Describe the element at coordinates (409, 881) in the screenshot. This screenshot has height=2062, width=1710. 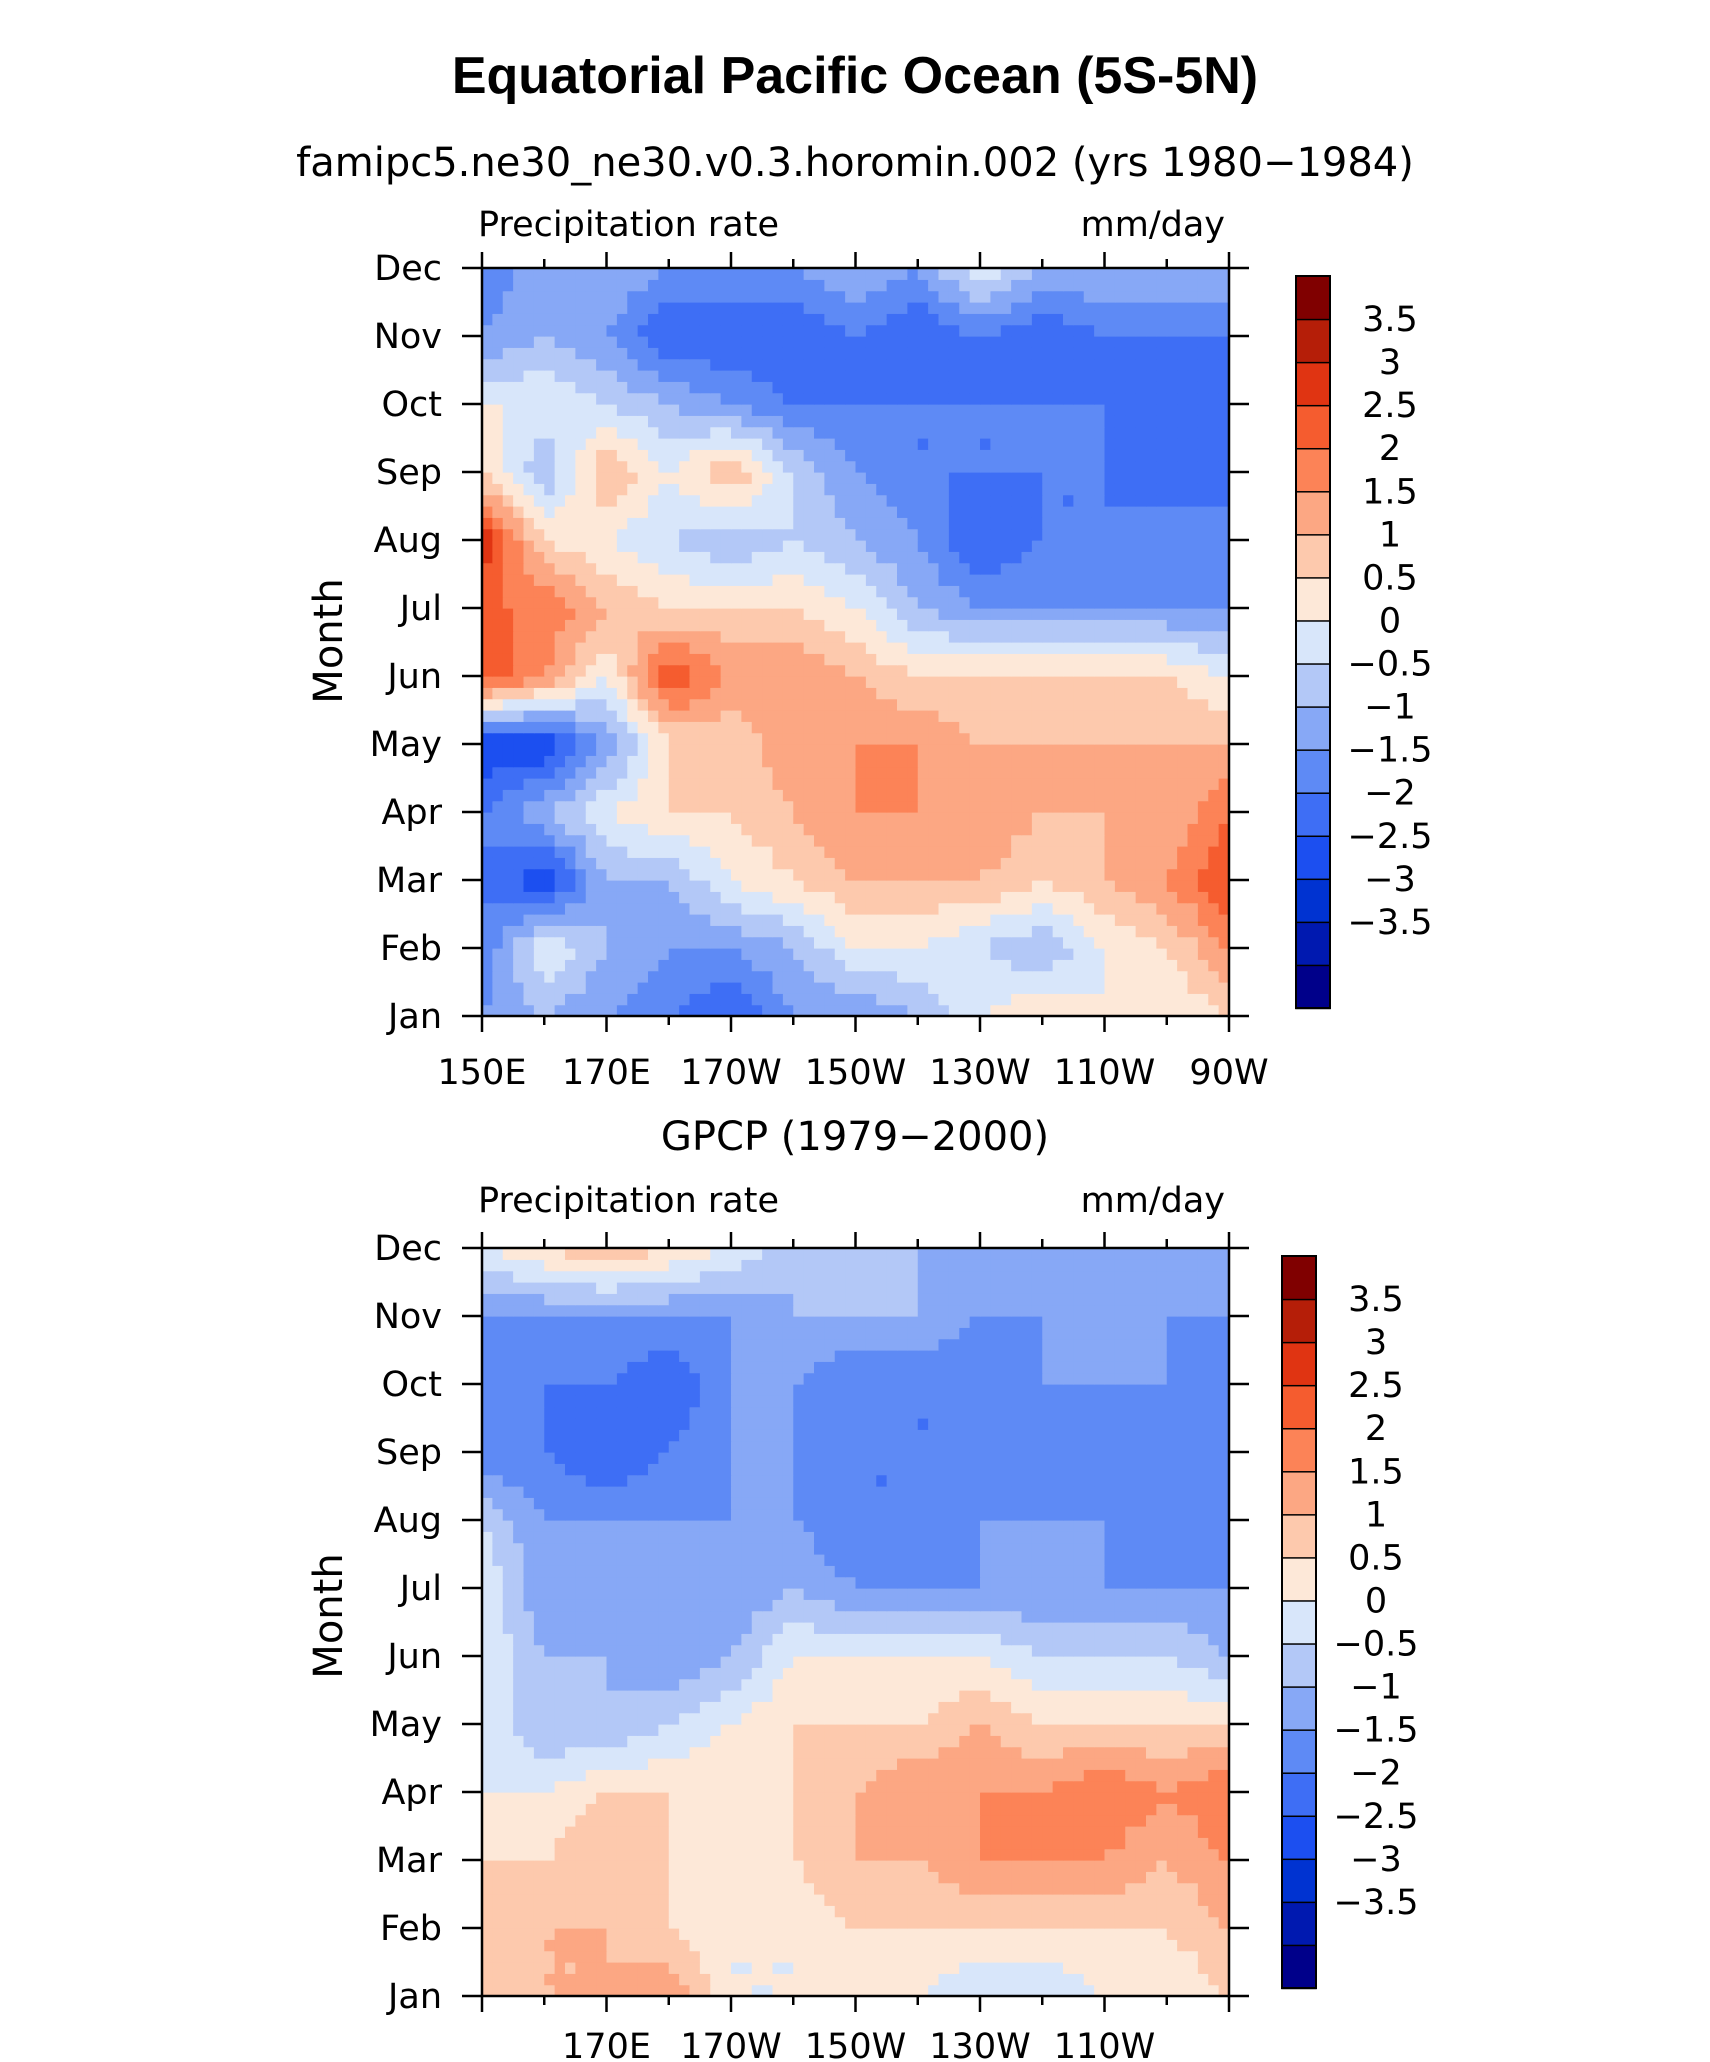
I see `y-tick-label: Mar` at that location.